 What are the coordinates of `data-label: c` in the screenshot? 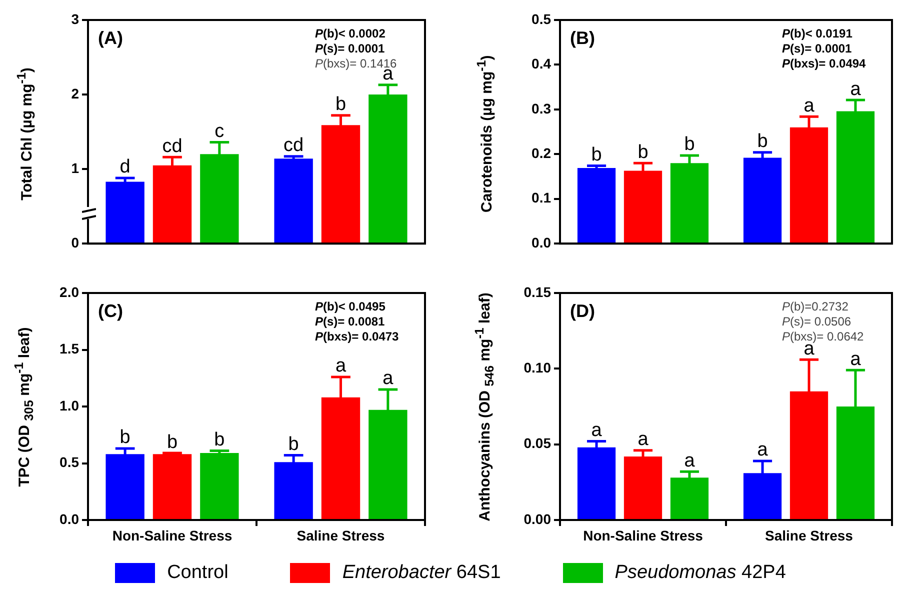 It's located at (219, 131).